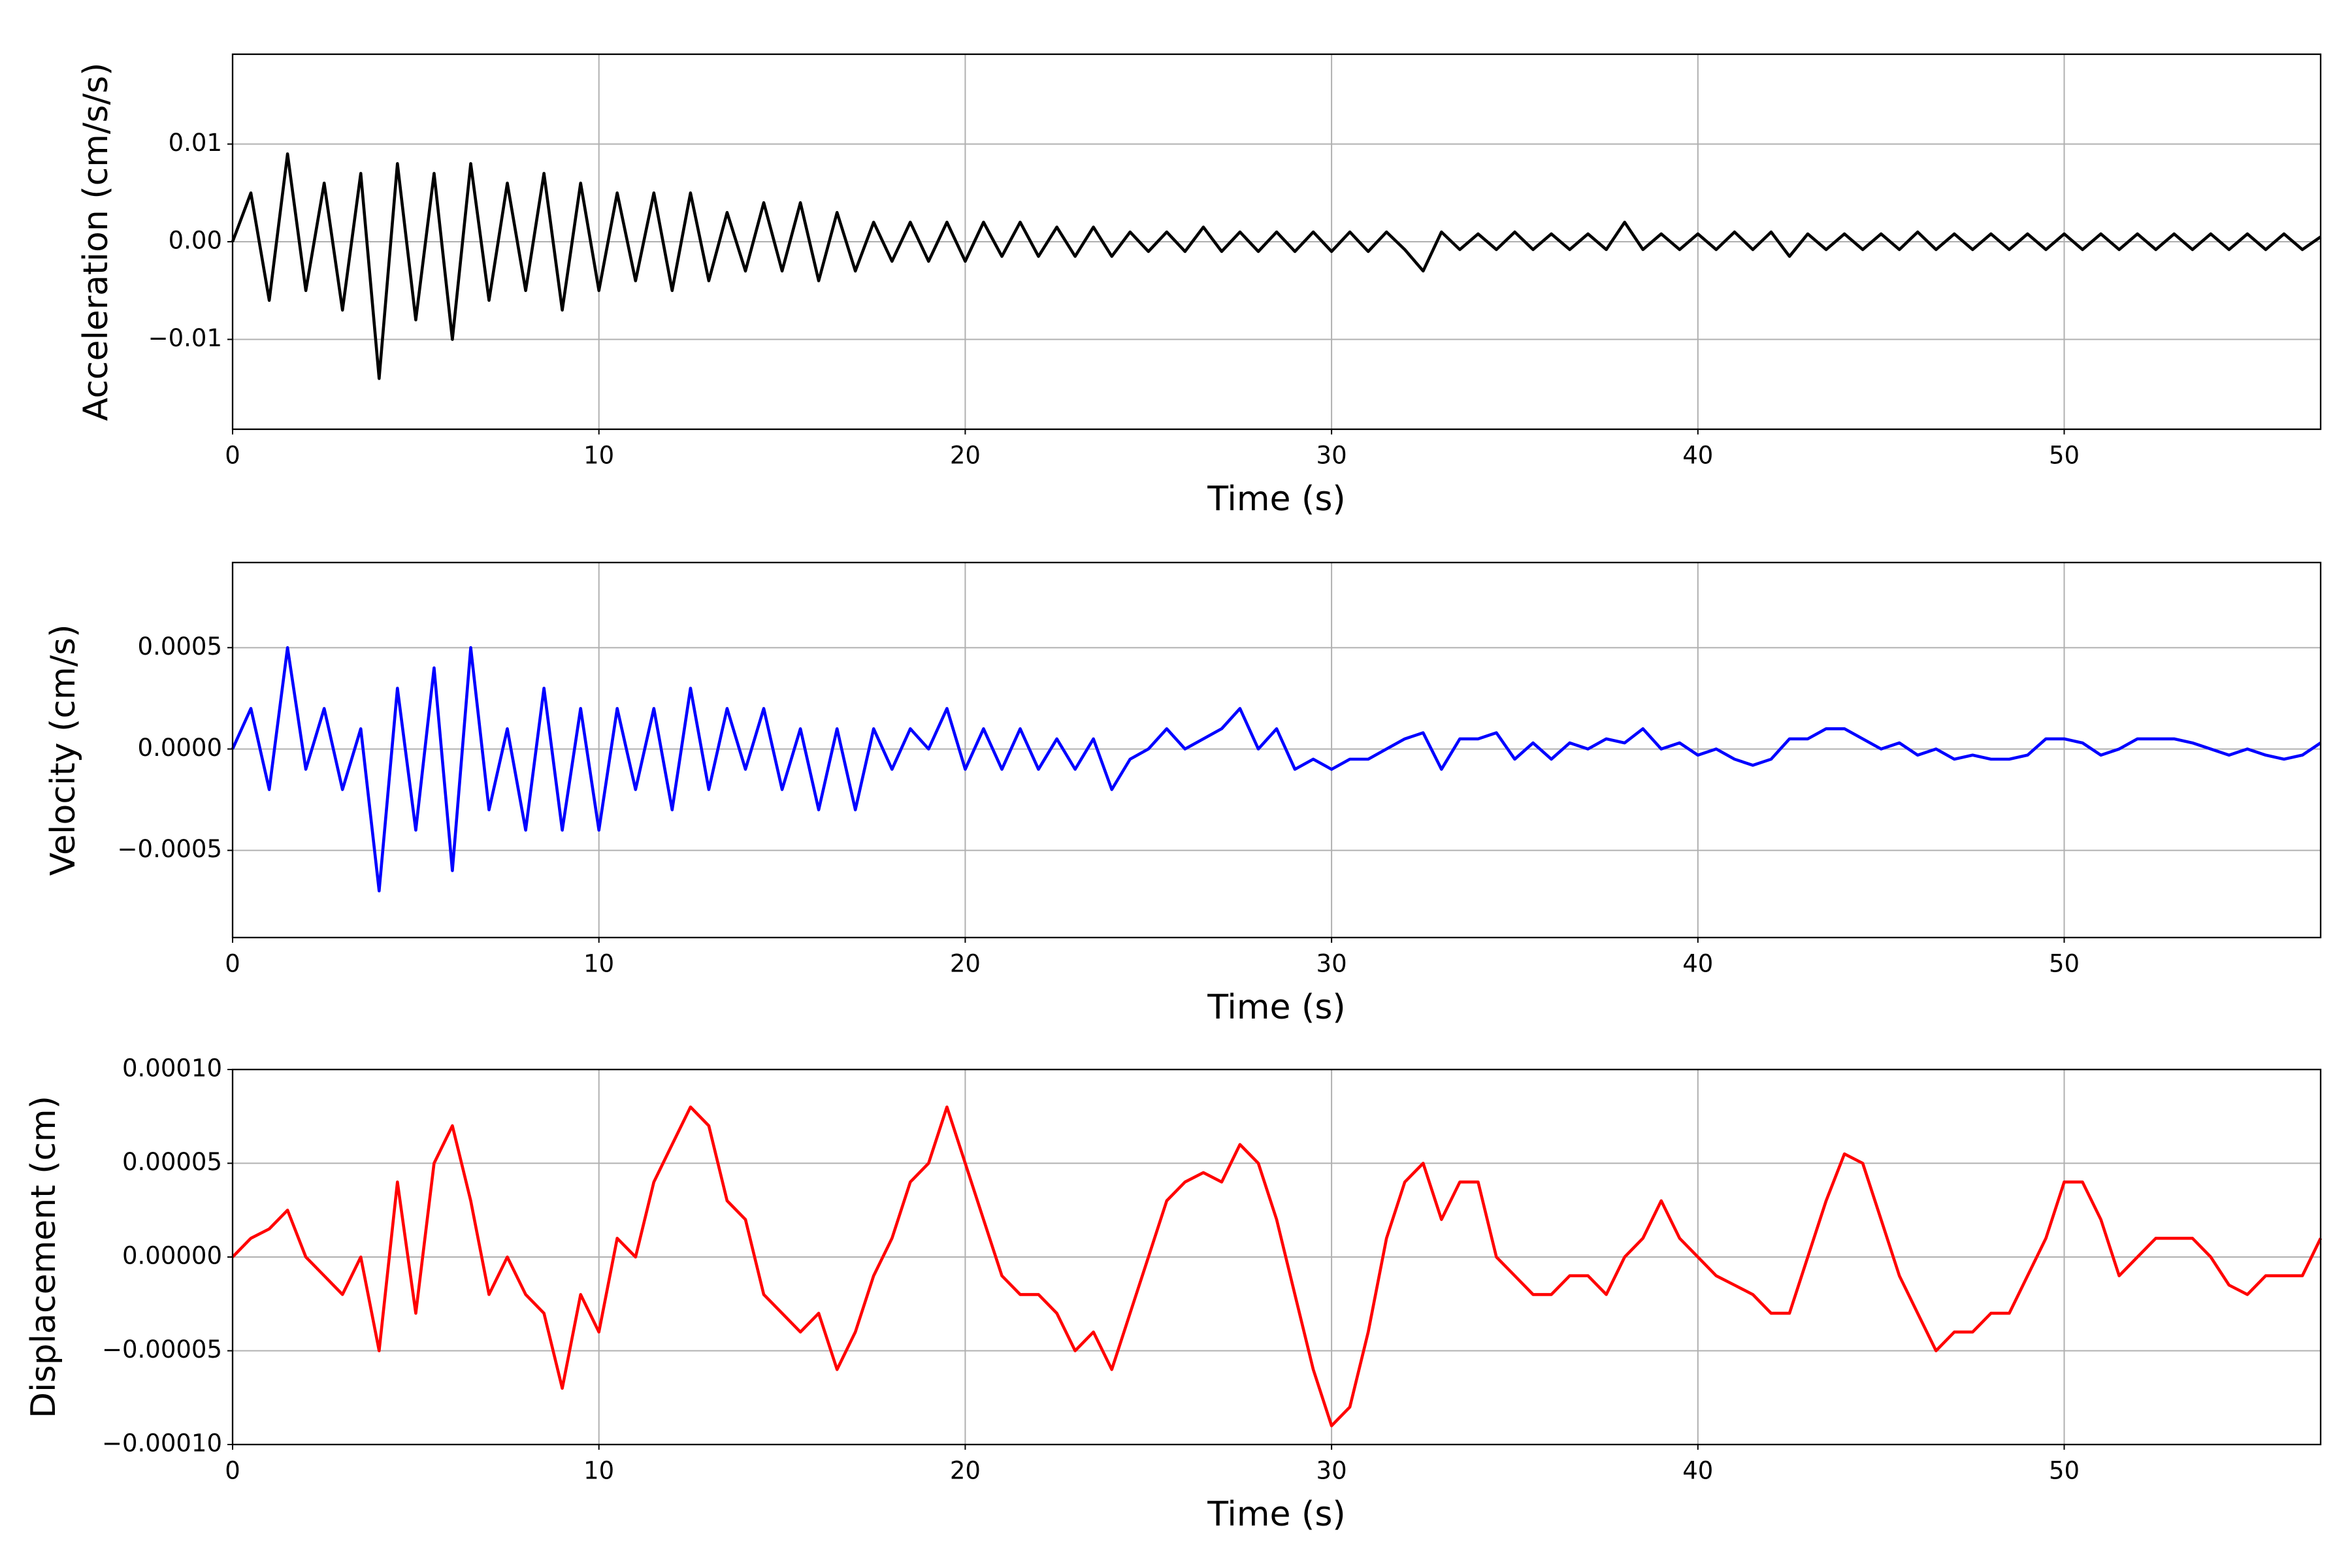  What do you see at coordinates (172, 1068) in the screenshot?
I see `y-tick-label: 0.00010` at bounding box center [172, 1068].